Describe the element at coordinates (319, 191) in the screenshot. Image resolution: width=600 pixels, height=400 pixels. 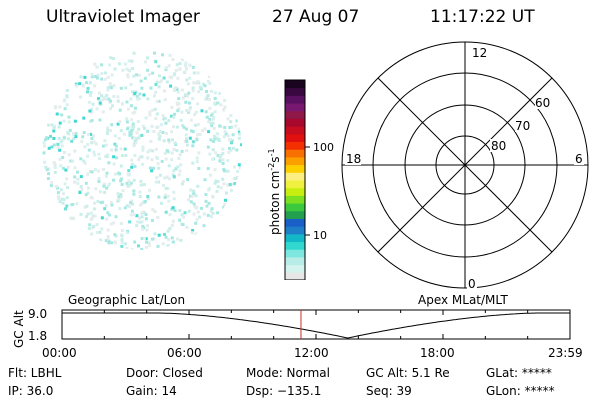
I see `colorbar-ticks: 100 10` at that location.